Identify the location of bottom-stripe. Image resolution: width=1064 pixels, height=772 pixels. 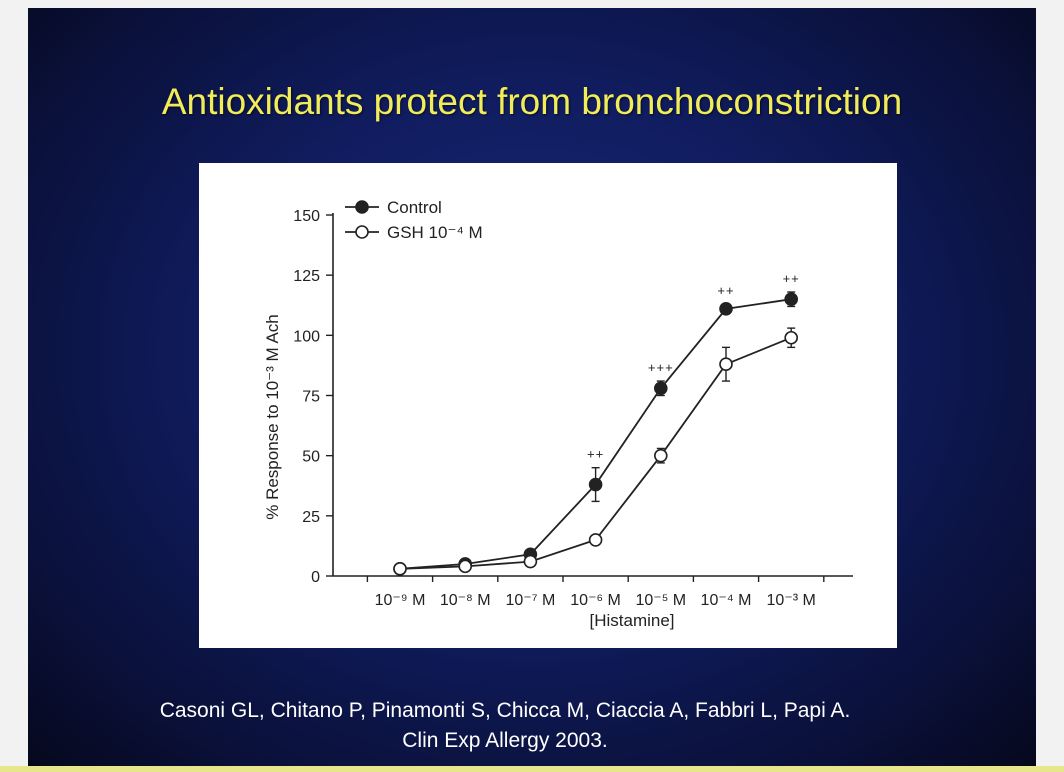
(532, 769).